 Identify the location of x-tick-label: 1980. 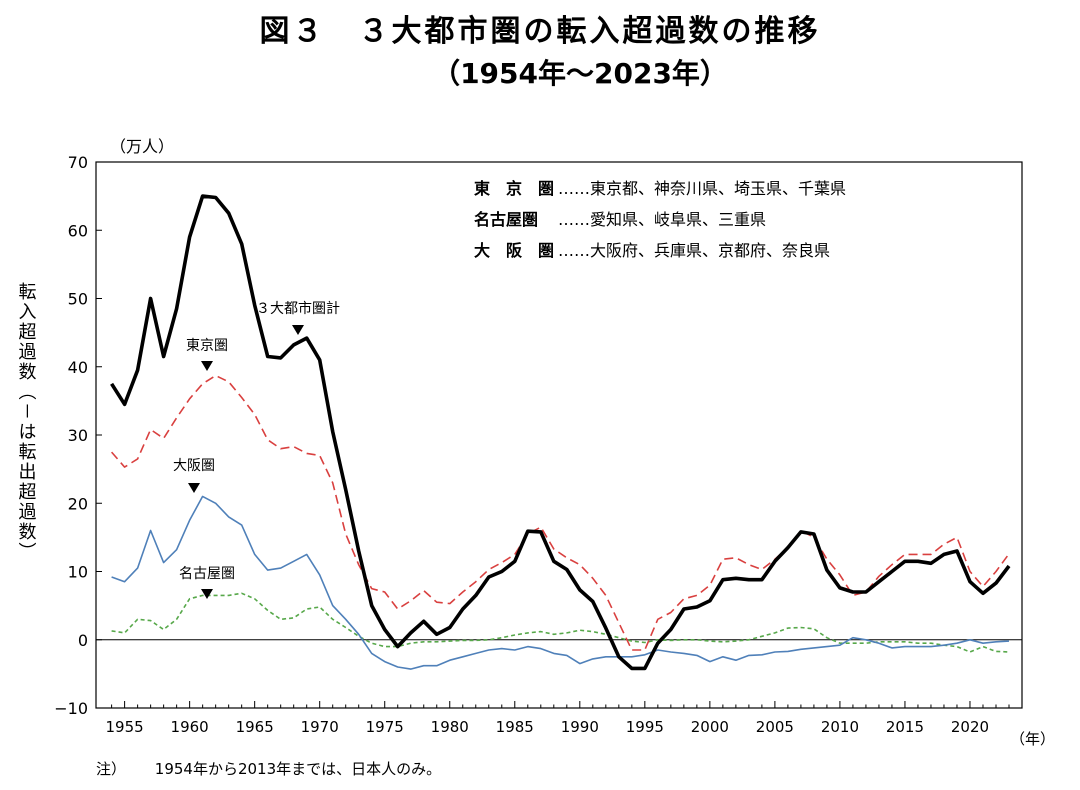
(450, 727).